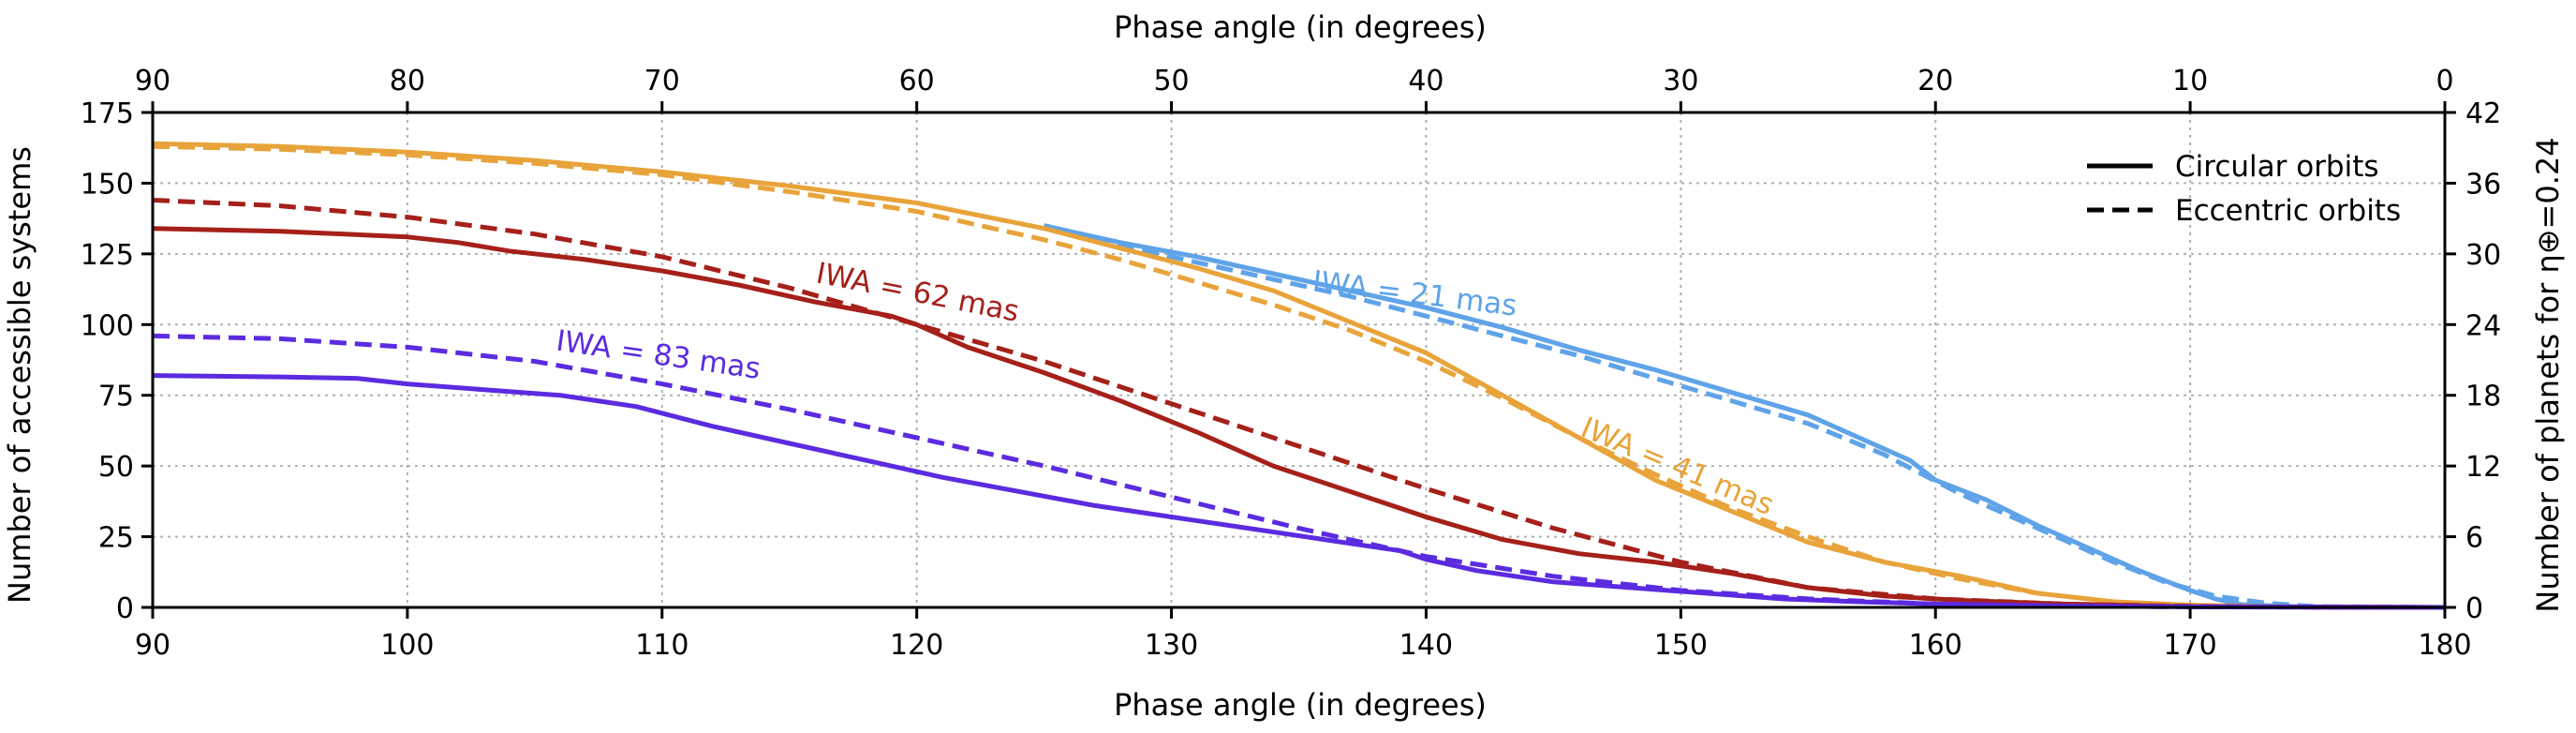 This screenshot has width=2576, height=733. I want to click on right-tick-label: 30, so click(2483, 256).